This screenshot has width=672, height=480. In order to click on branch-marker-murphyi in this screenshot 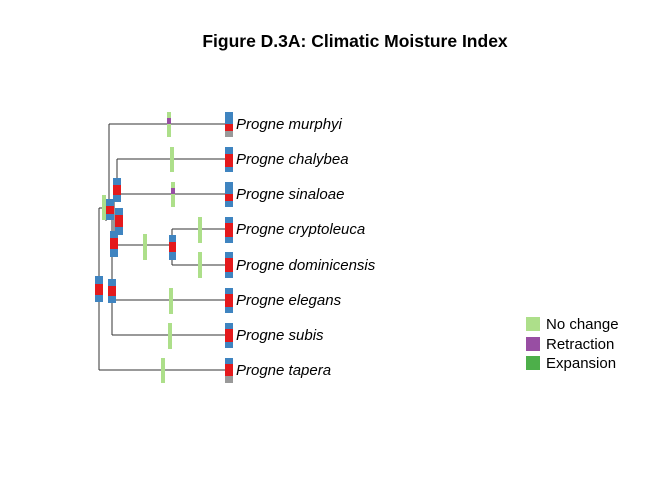, I will do `click(169, 124)`.